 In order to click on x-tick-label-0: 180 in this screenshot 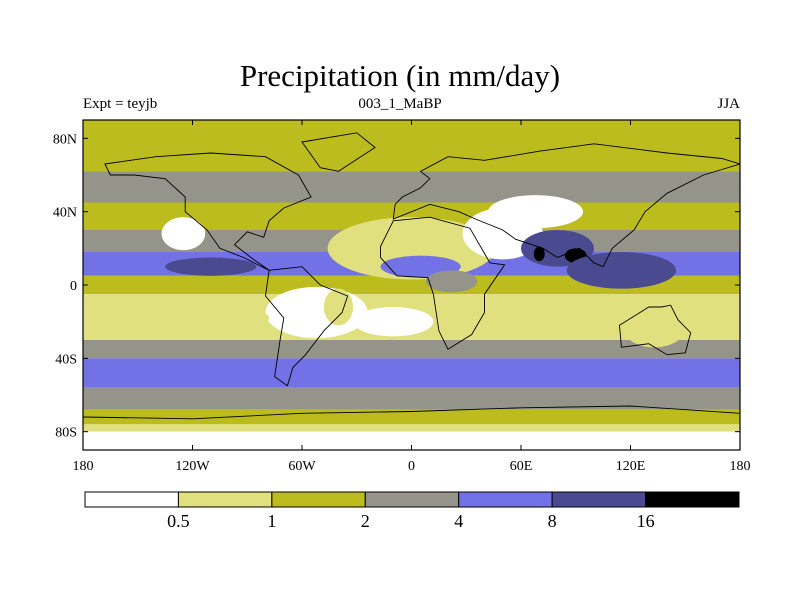, I will do `click(83, 466)`.